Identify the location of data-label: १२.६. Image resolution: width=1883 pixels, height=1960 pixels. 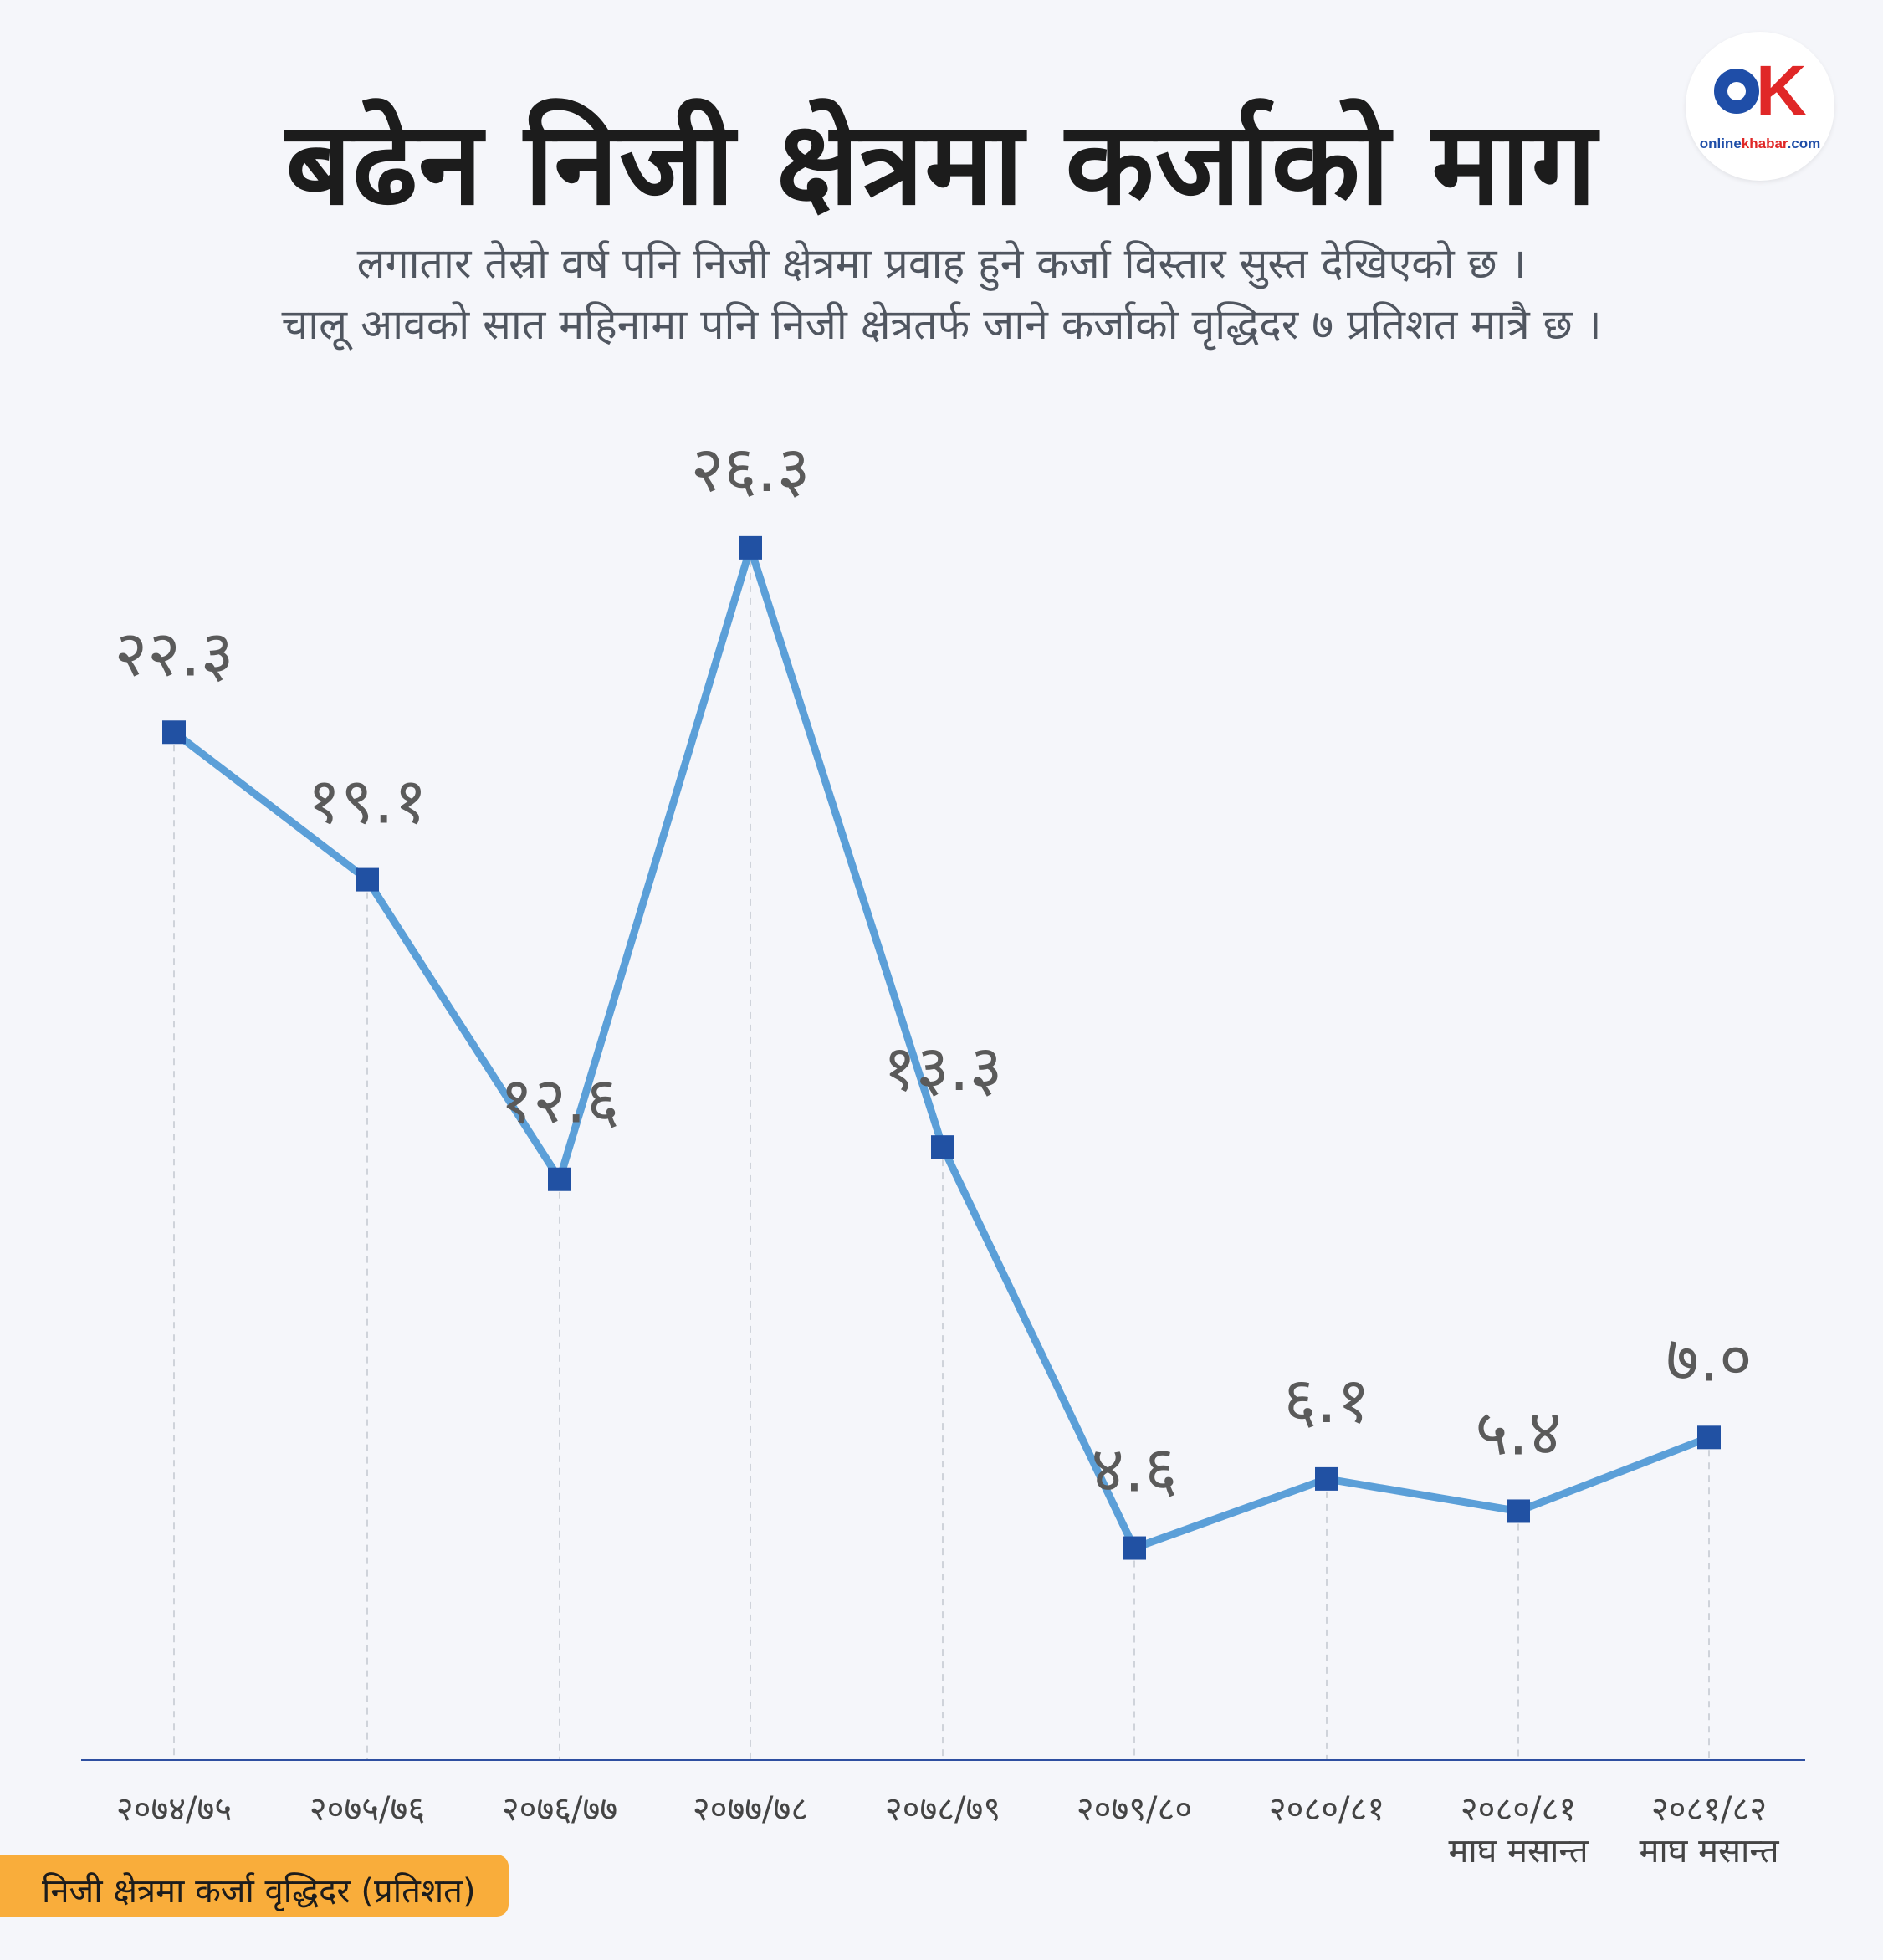
(560, 1101).